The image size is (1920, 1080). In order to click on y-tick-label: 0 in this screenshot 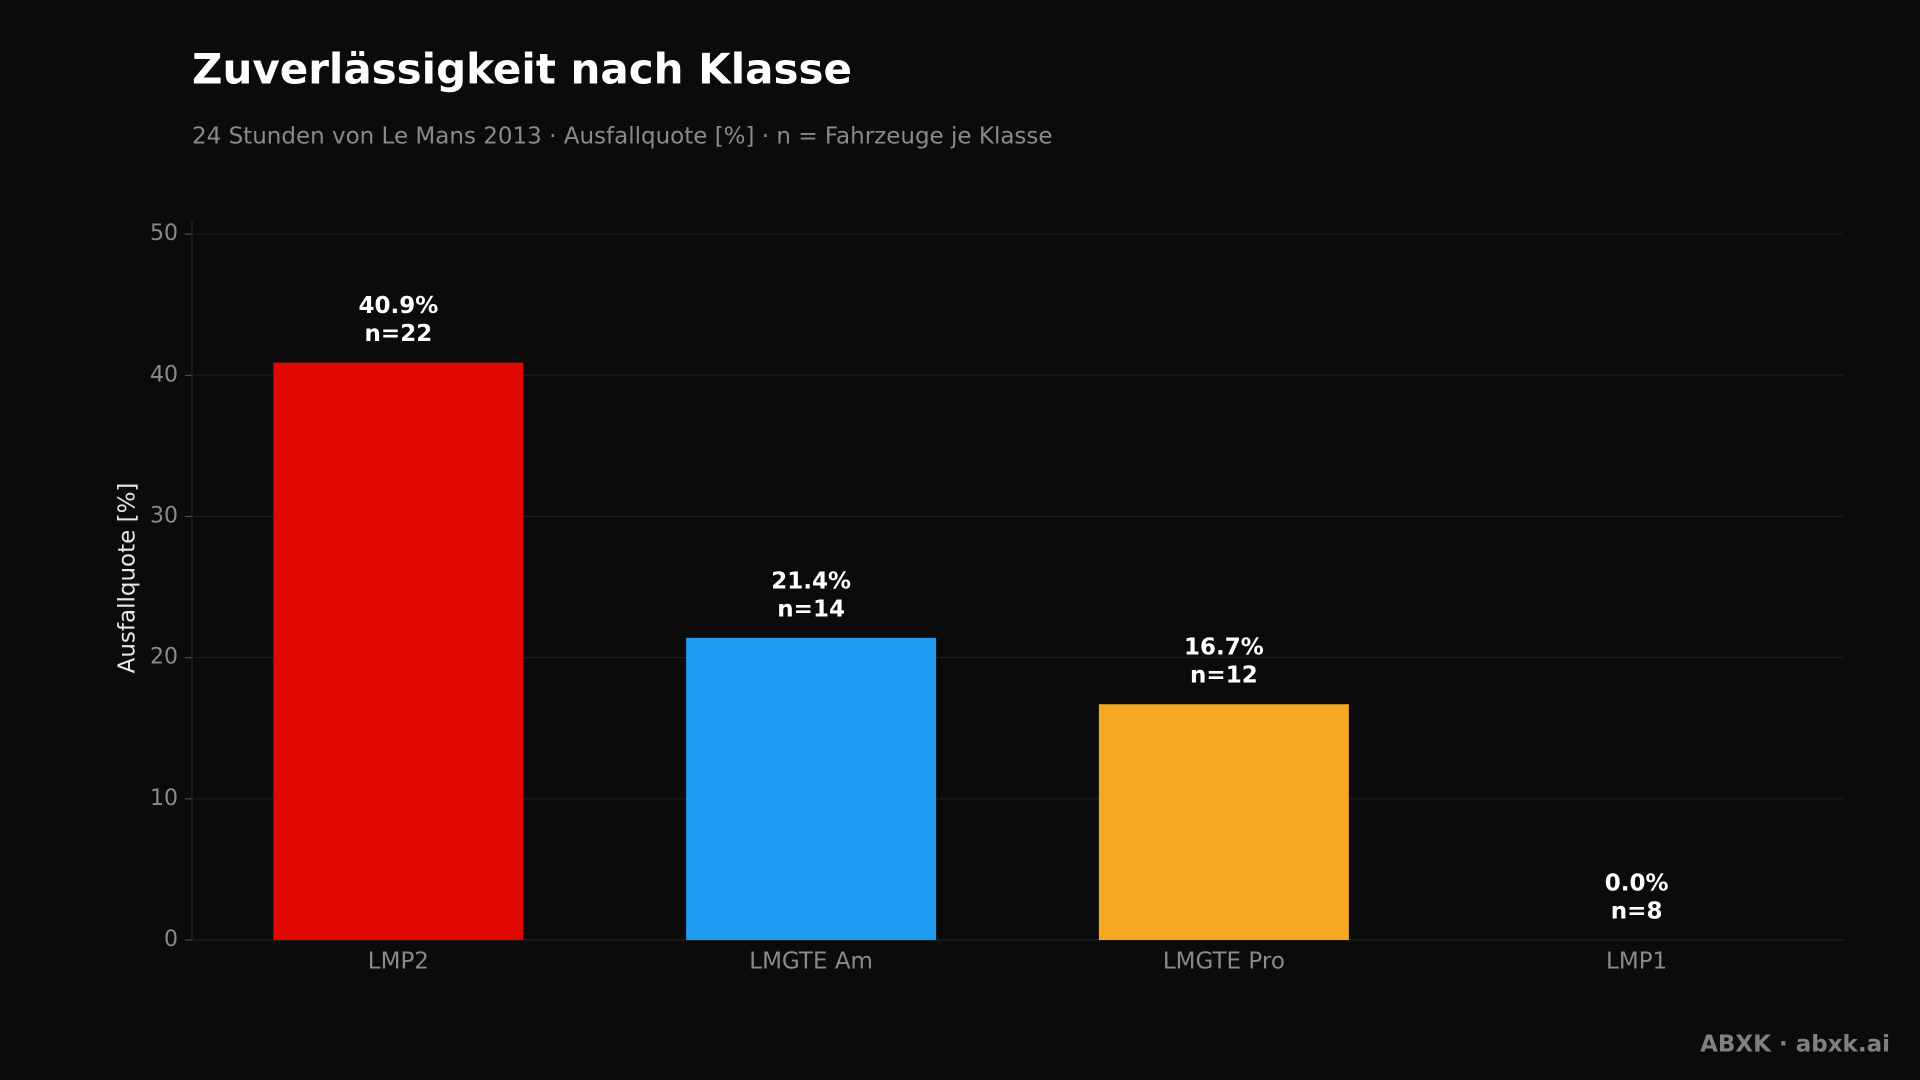, I will do `click(171, 939)`.